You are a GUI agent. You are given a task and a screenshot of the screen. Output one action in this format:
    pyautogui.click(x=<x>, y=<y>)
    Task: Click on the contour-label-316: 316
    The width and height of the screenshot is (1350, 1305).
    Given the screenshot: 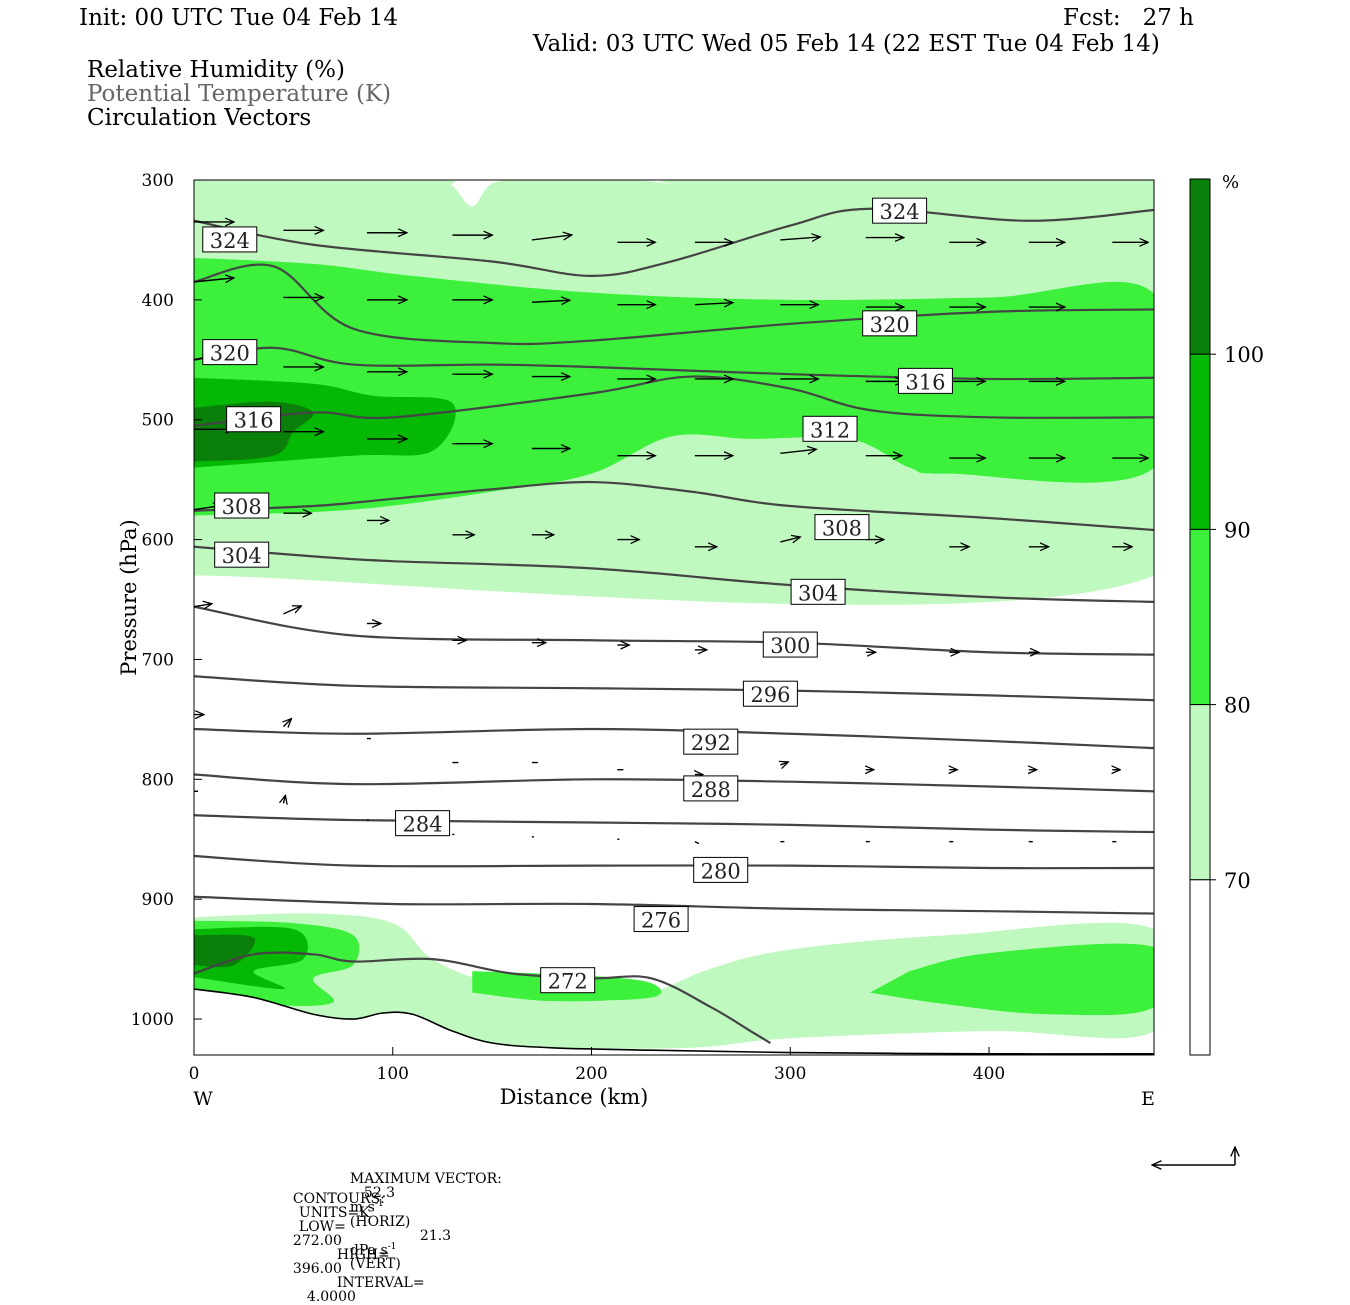 What is the action you would take?
    pyautogui.click(x=254, y=419)
    